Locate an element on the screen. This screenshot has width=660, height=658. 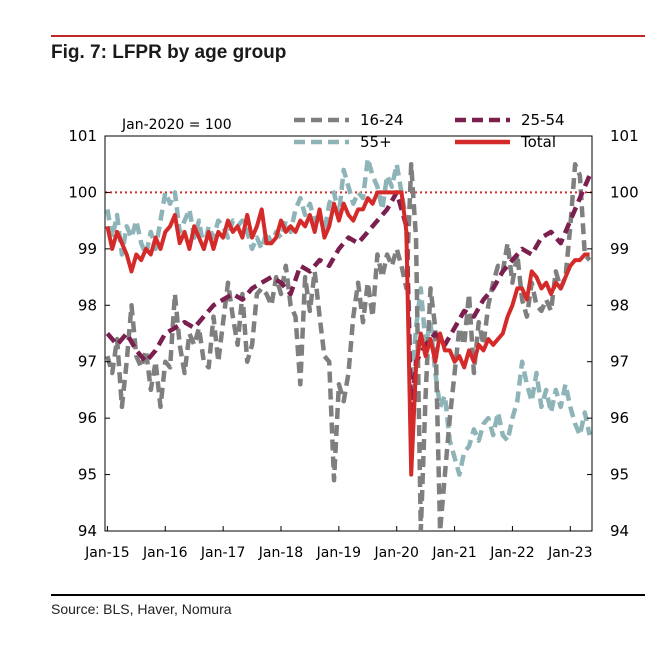
y-tick-label-left: 96 is located at coordinates (87, 418).